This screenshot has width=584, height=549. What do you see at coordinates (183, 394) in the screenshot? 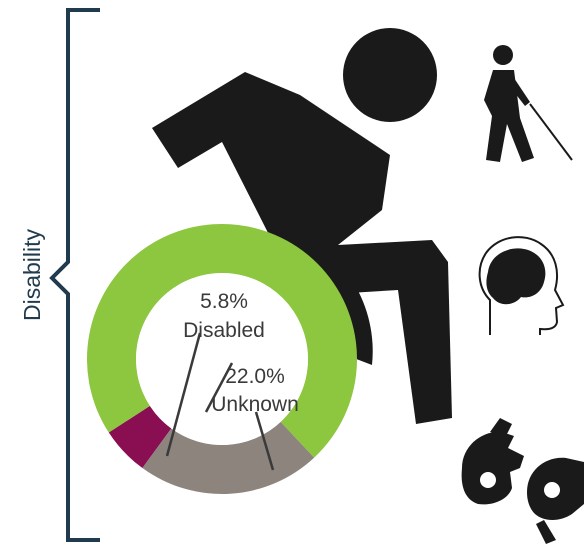
I see `leader-disabled` at bounding box center [183, 394].